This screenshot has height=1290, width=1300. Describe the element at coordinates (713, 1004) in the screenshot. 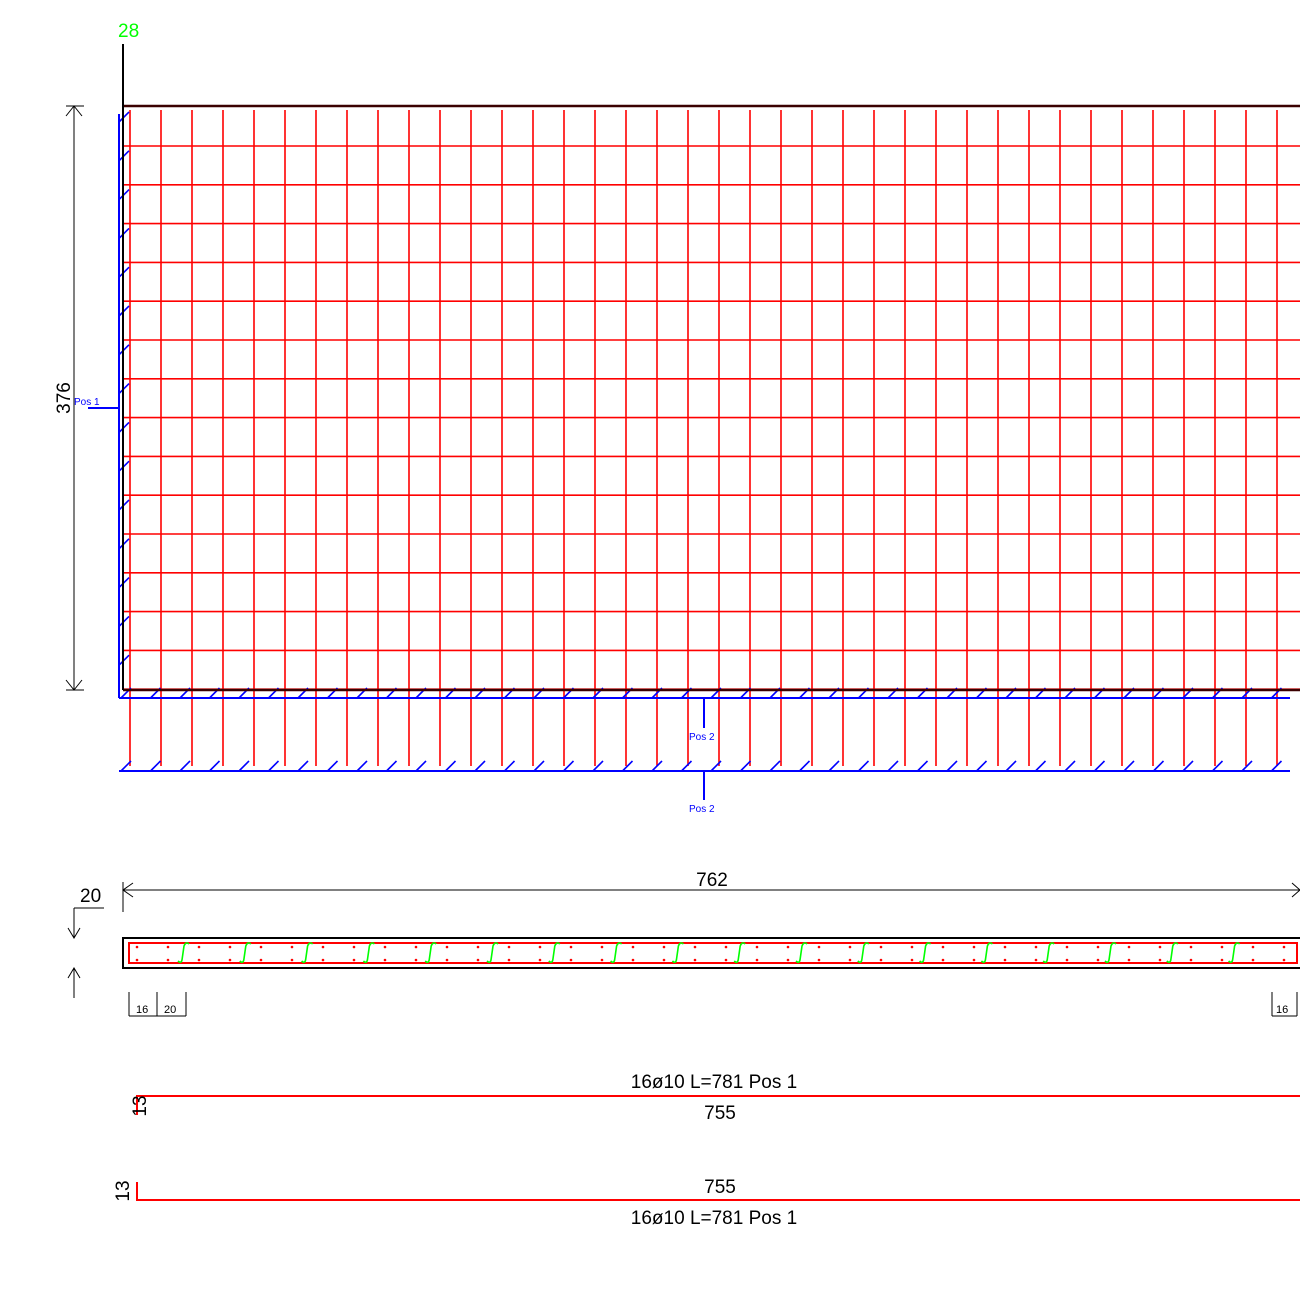

I see `spacing-dimension: 16 20 16` at that location.